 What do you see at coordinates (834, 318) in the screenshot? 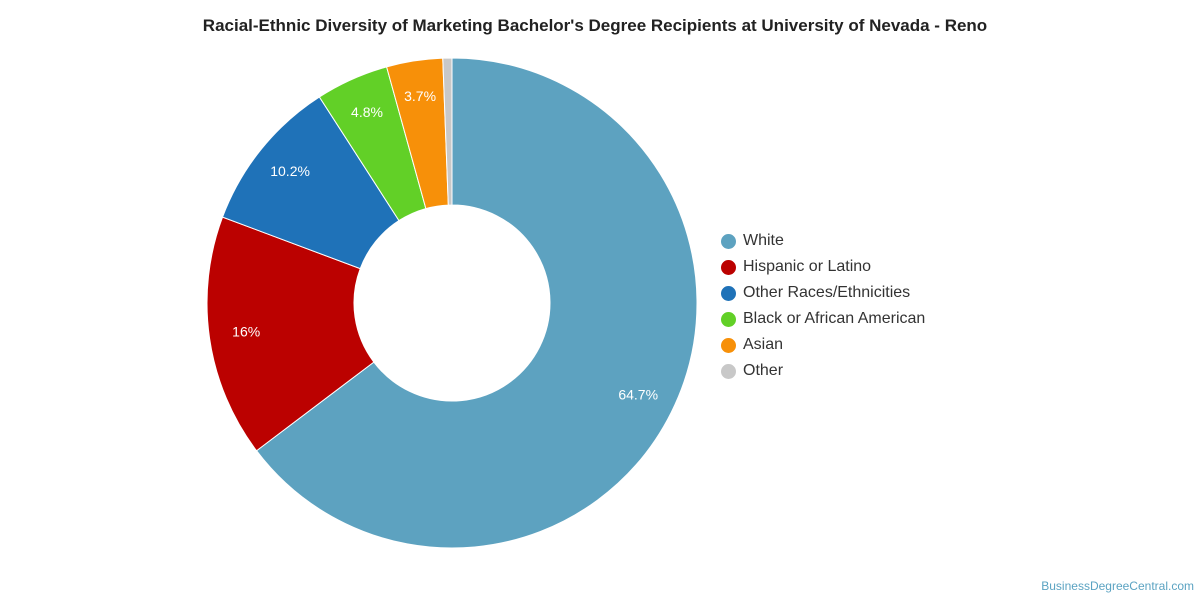
I see `legend-label: Black or African American` at bounding box center [834, 318].